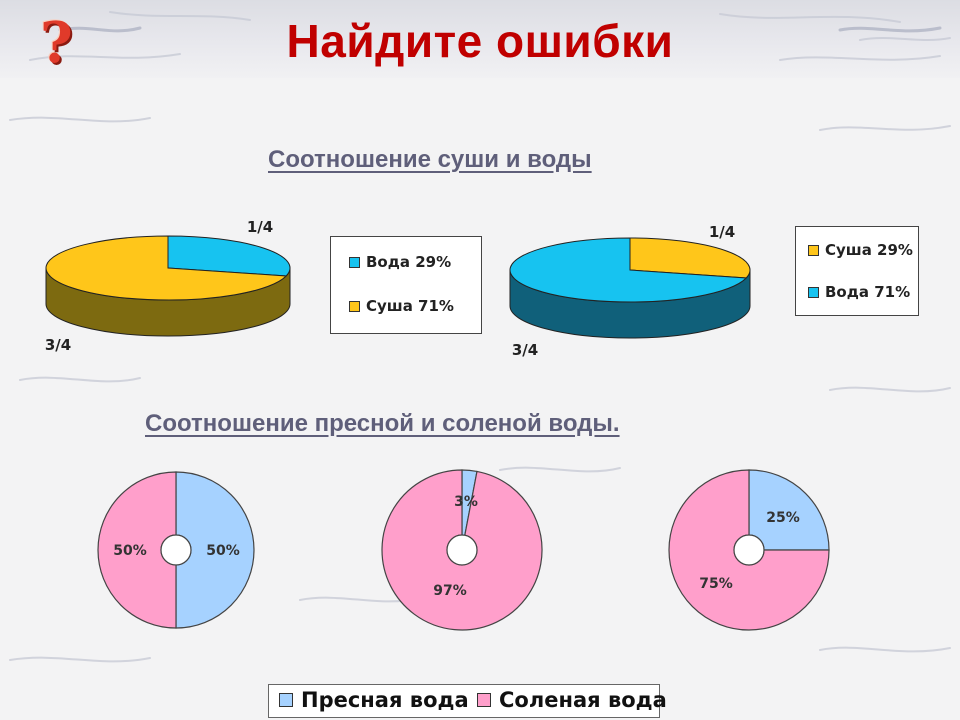 The width and height of the screenshot is (960, 720). What do you see at coordinates (382, 423) in the screenshot?
I see `heading-fresh-salt: Соотношение пресной и соленой воды.` at bounding box center [382, 423].